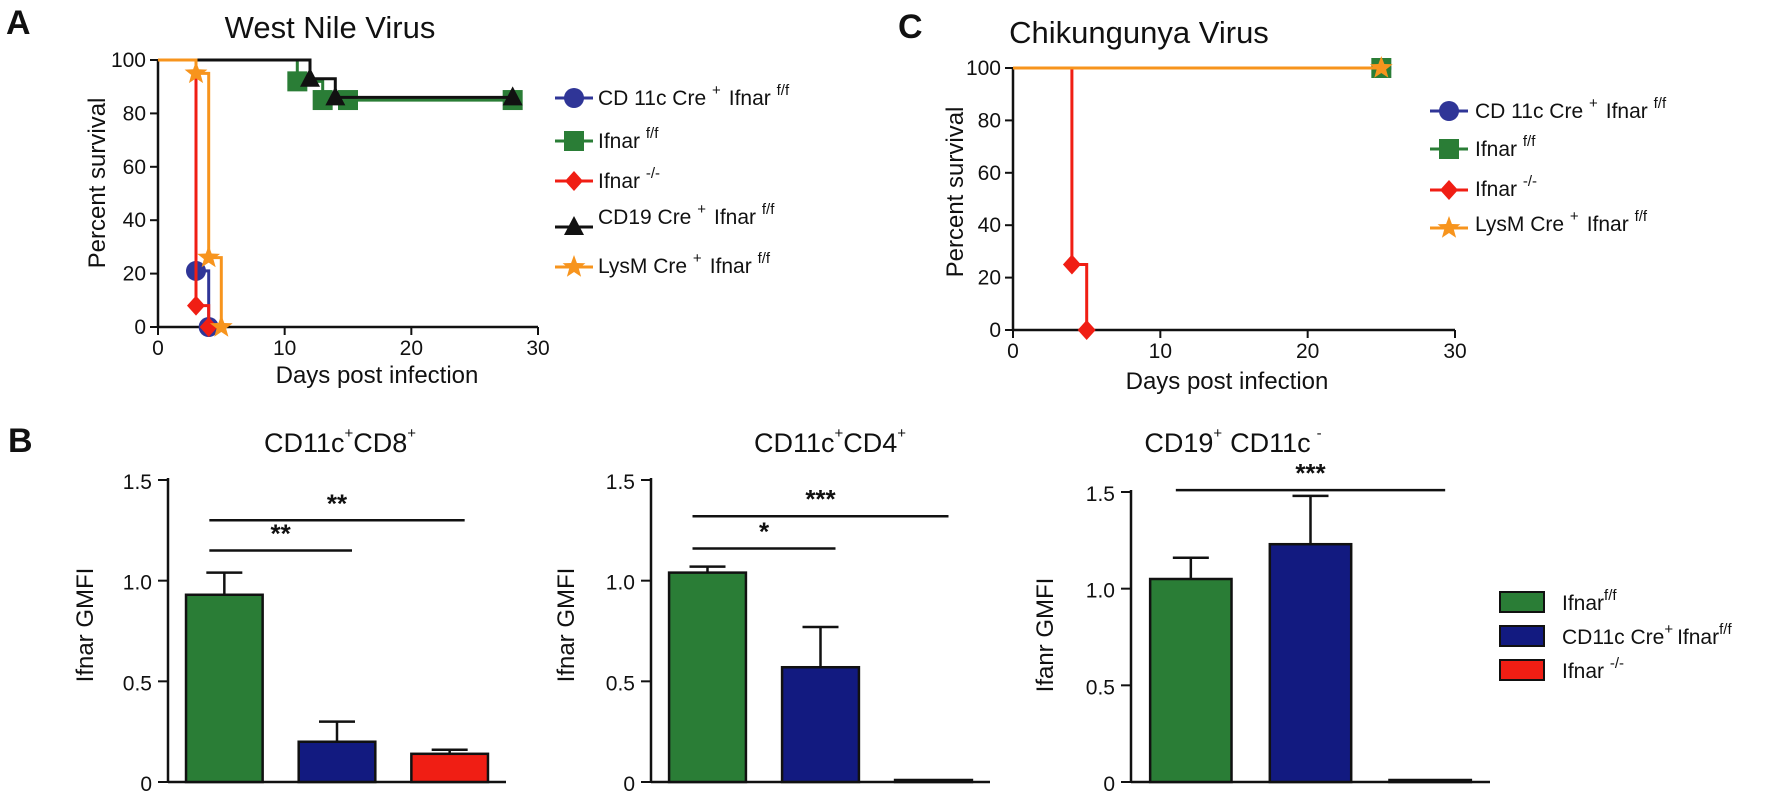 Image resolution: width=1779 pixels, height=800 pixels. Describe the element at coordinates (620, 482) in the screenshot. I see `y-tick-label: 1.5` at that location.